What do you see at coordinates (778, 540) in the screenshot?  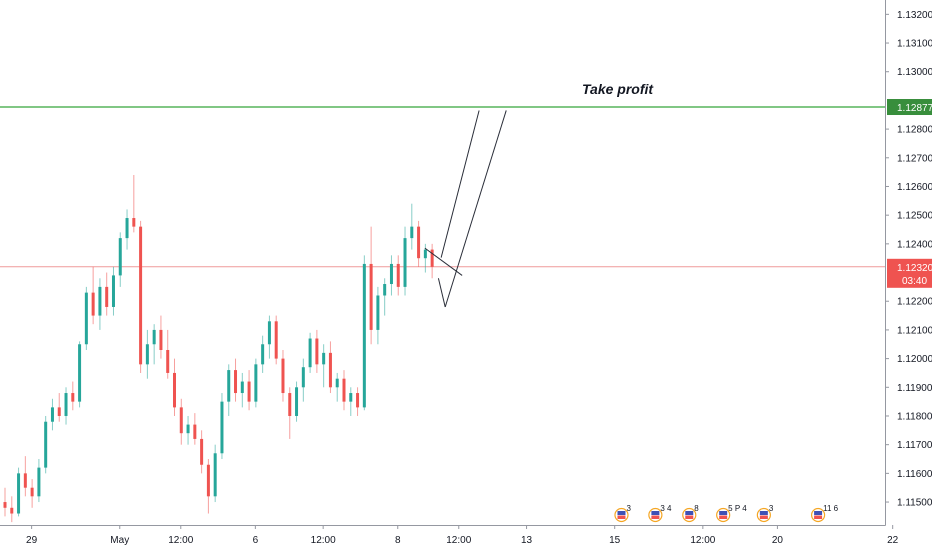 I see `x-tick-label: 20` at bounding box center [778, 540].